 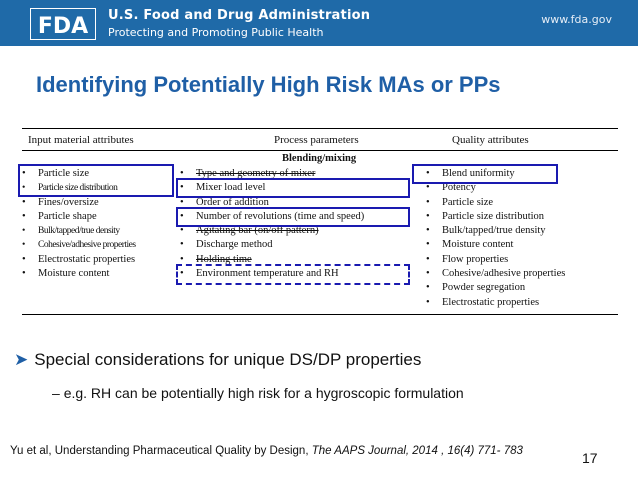 I want to click on table-top-rule, so click(x=320, y=128).